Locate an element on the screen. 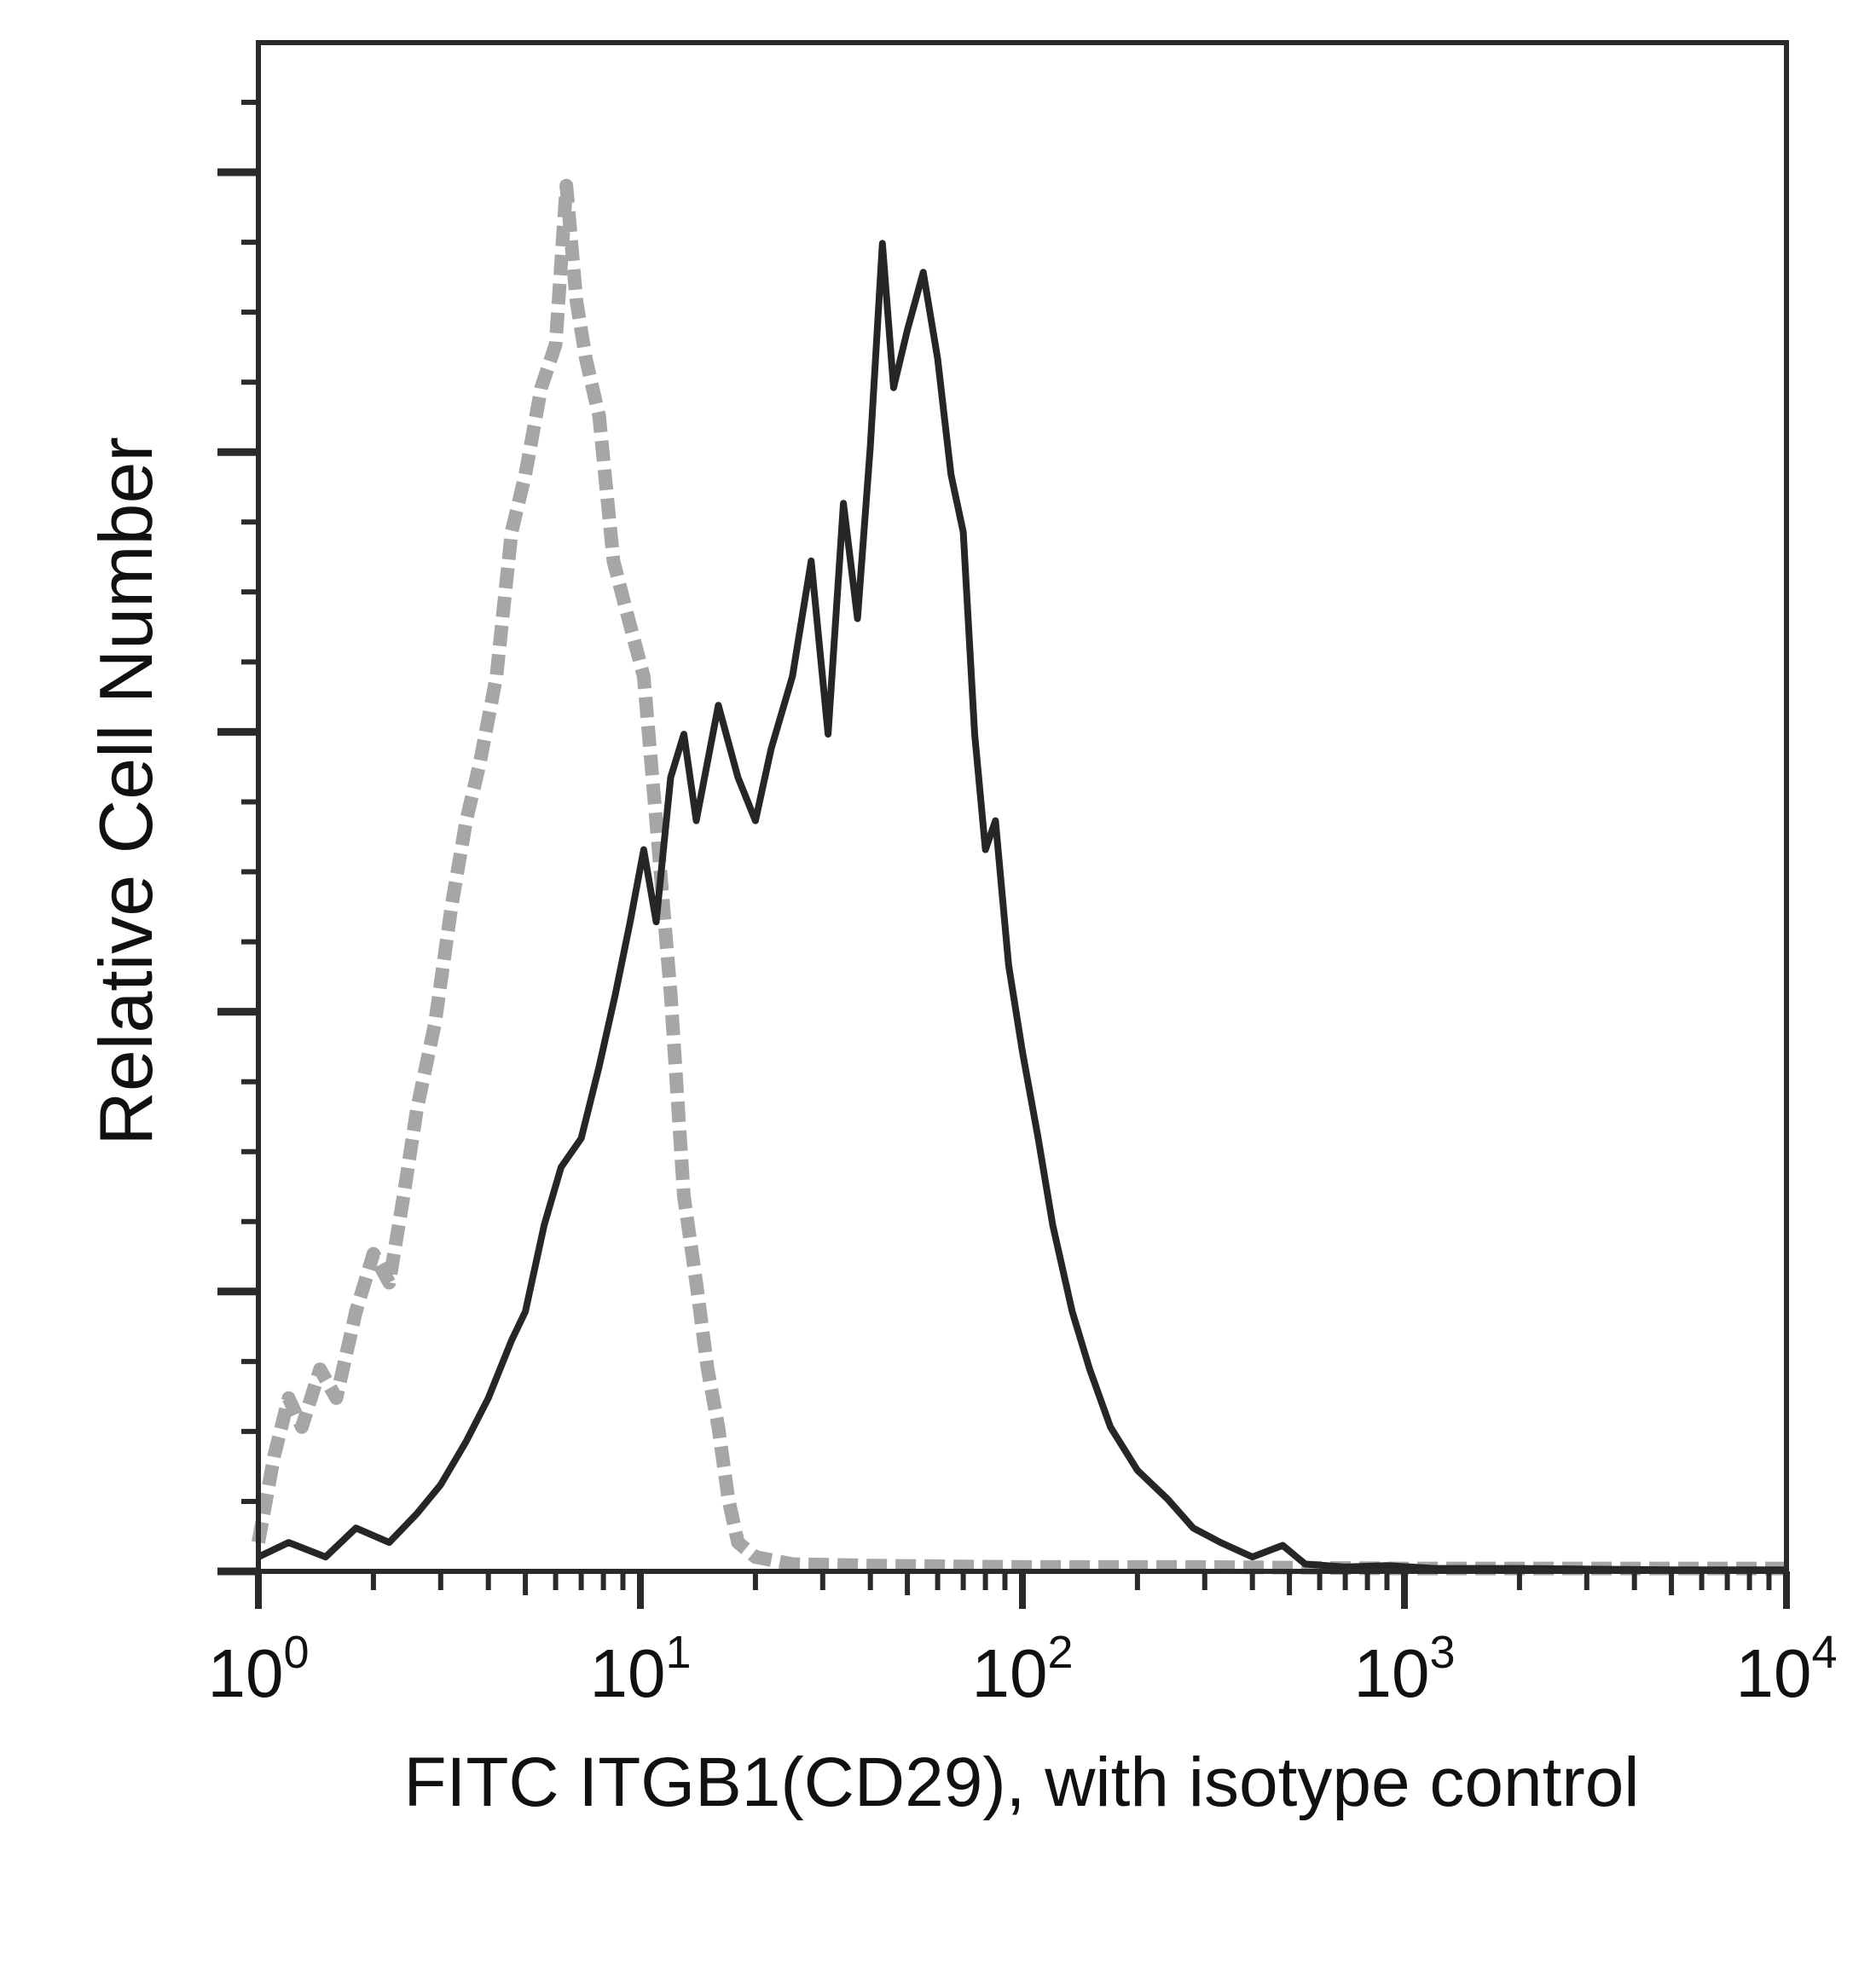 This screenshot has width=1876, height=1961. x-tick-label: 10⁰ is located at coordinates (258, 1669).